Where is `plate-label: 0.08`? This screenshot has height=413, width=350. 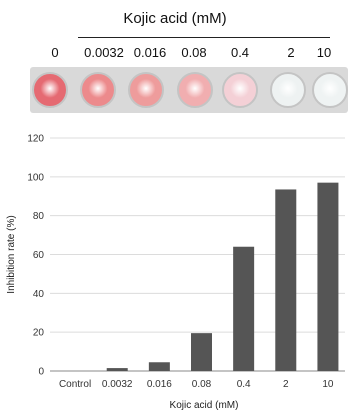 plate-label: 0.08 is located at coordinates (194, 52).